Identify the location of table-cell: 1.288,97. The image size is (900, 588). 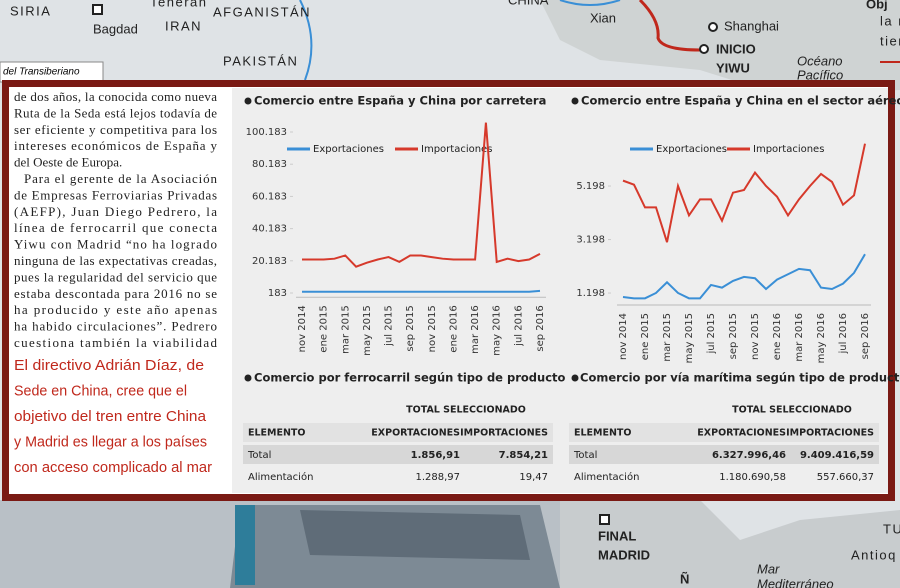
(437, 477).